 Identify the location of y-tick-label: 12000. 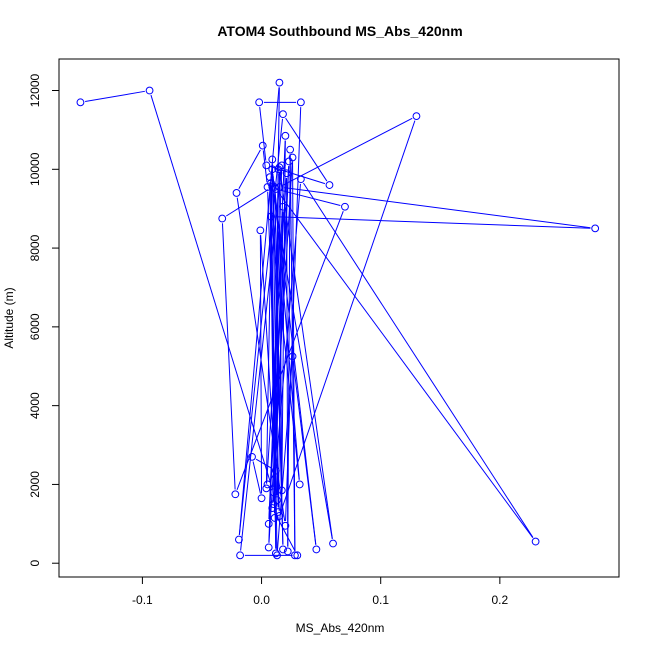
(35, 91).